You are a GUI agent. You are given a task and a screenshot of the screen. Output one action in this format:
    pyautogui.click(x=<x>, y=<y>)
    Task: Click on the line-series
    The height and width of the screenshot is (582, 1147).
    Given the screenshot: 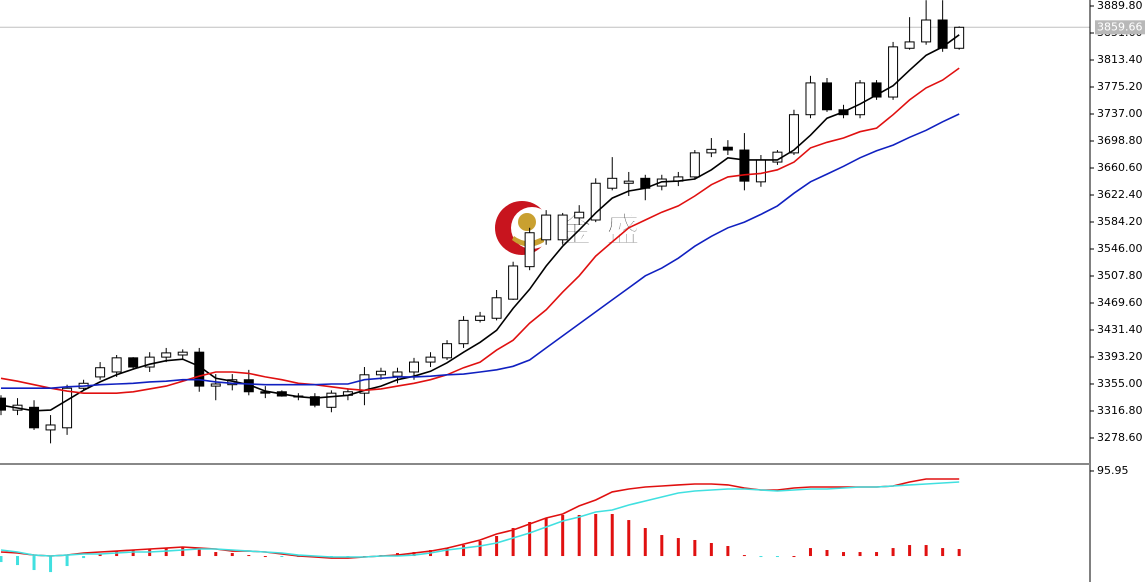 What is the action you would take?
    pyautogui.click(x=480, y=519)
    